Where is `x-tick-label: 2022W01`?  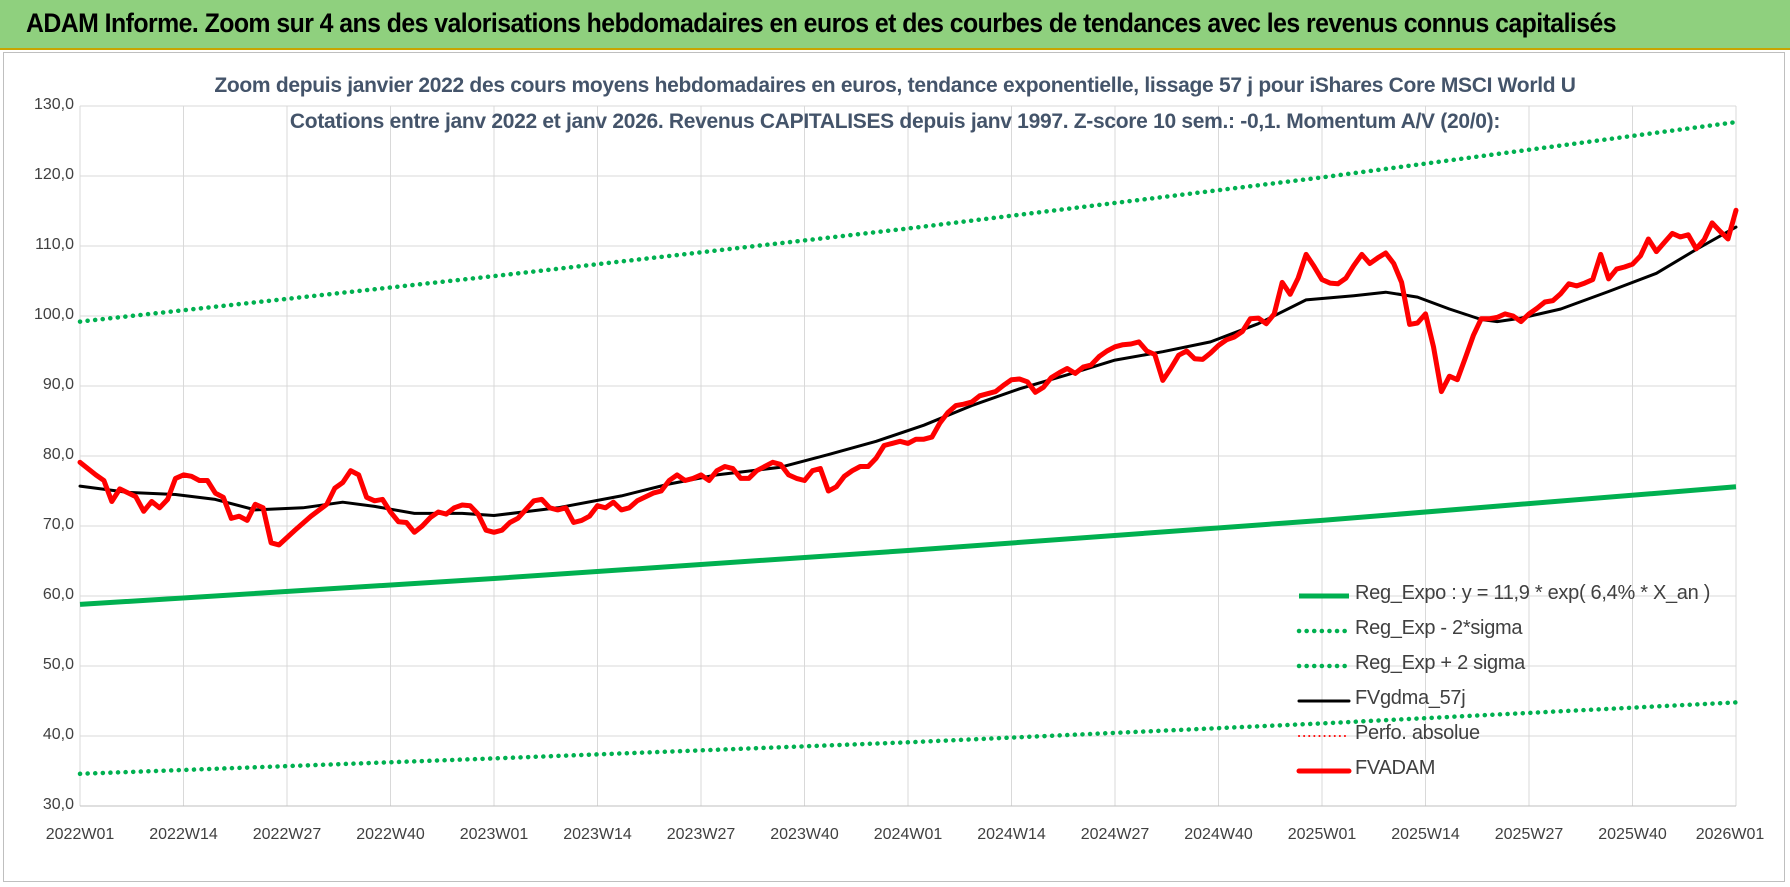
x-tick-label: 2022W01 is located at coordinates (80, 834).